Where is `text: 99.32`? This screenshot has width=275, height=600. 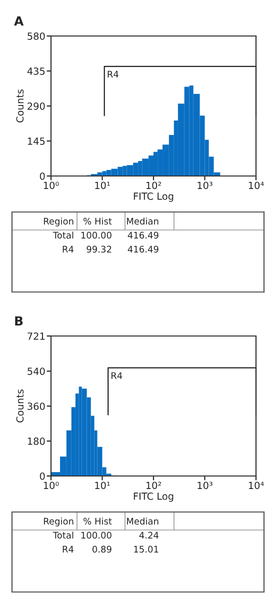
text: 99.32 is located at coordinates (99, 249).